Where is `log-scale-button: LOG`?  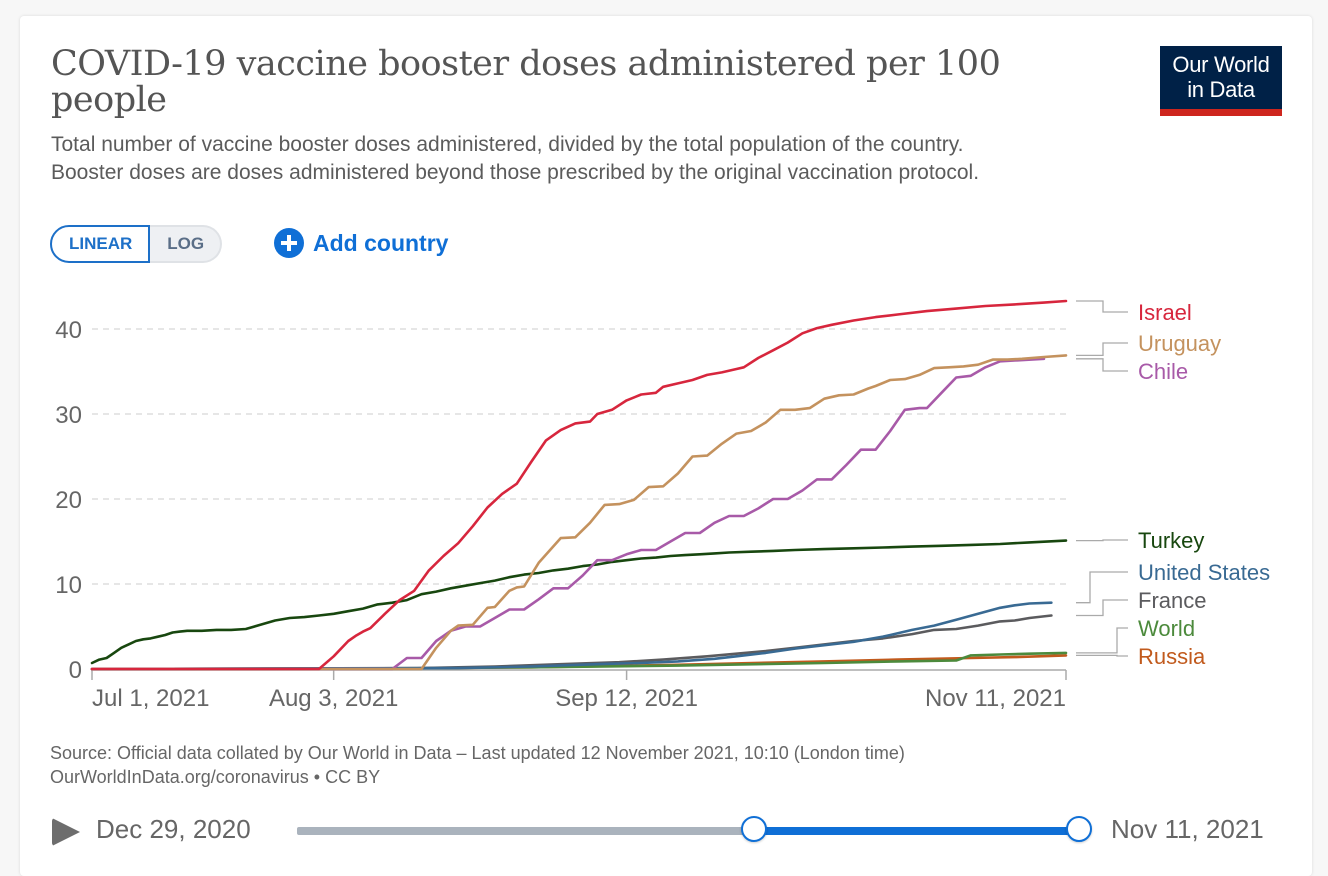
log-scale-button: LOG is located at coordinates (186, 244).